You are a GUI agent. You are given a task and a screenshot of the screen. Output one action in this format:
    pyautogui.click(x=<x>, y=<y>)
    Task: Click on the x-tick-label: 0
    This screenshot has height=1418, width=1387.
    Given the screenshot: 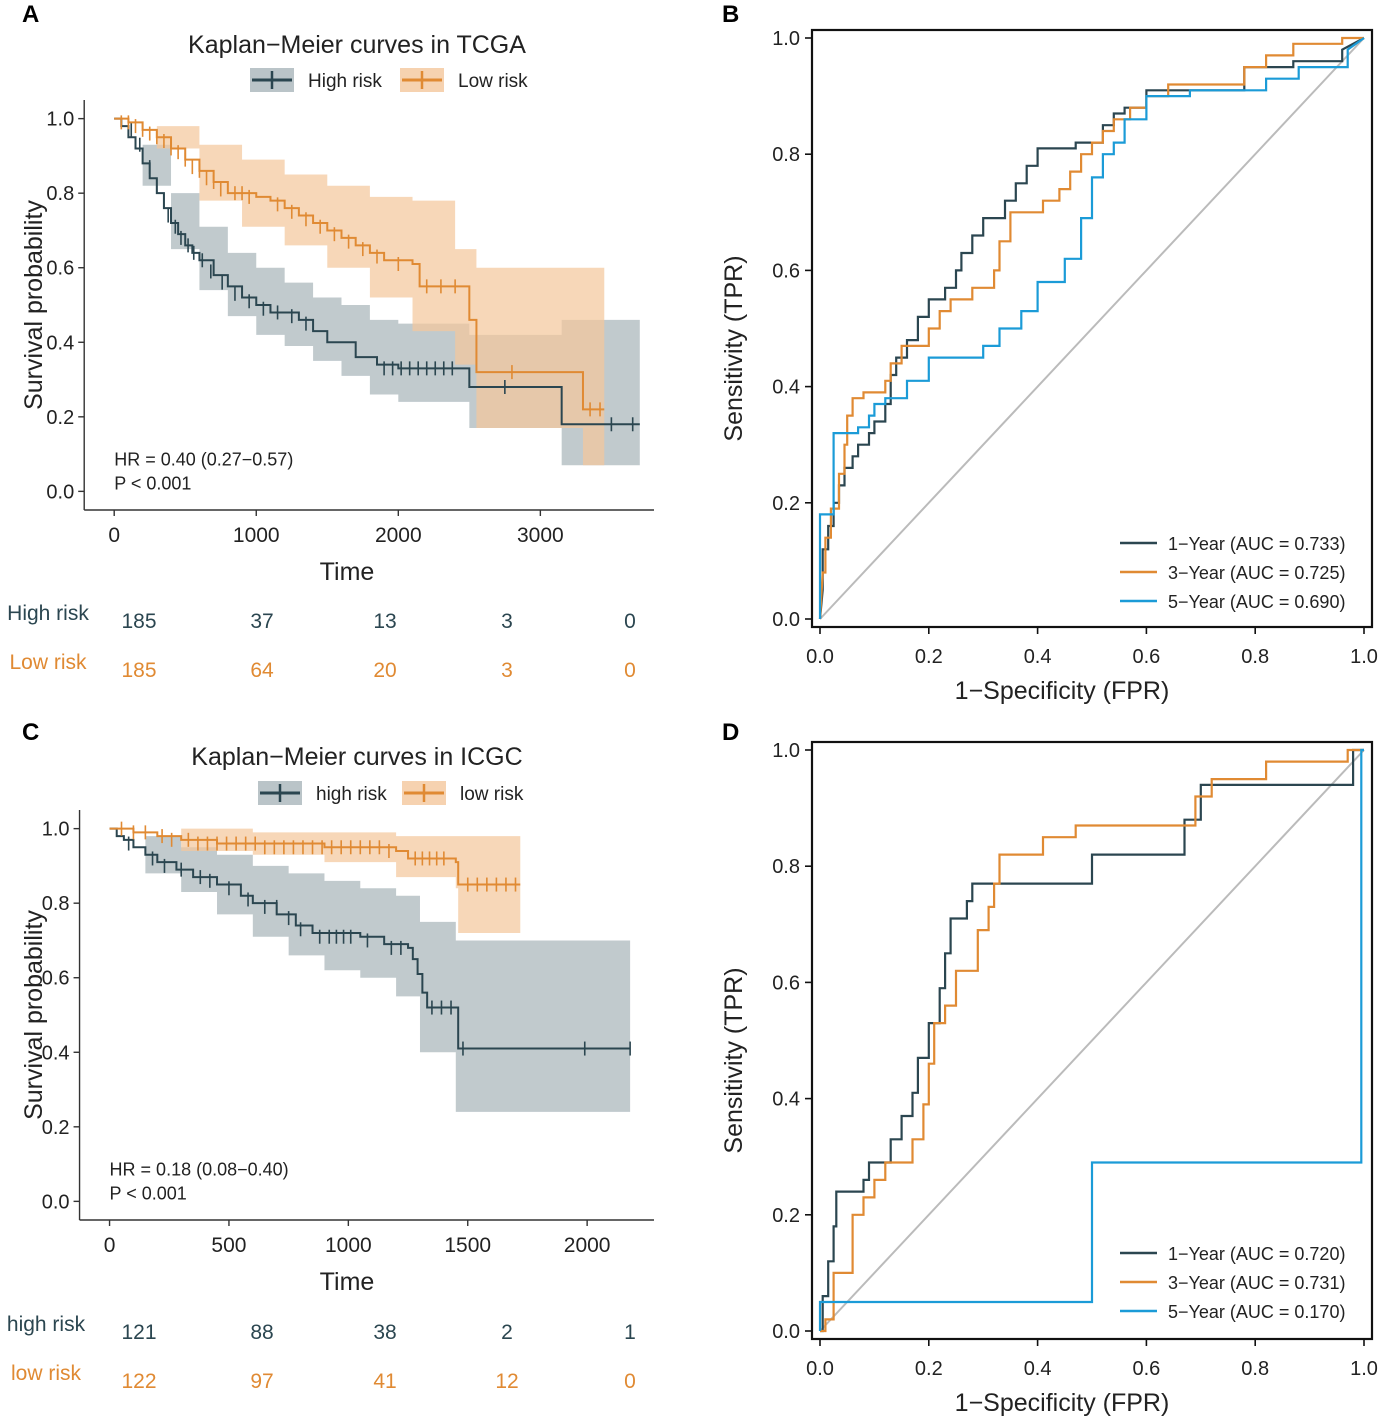 What is the action you would take?
    pyautogui.click(x=110, y=1245)
    